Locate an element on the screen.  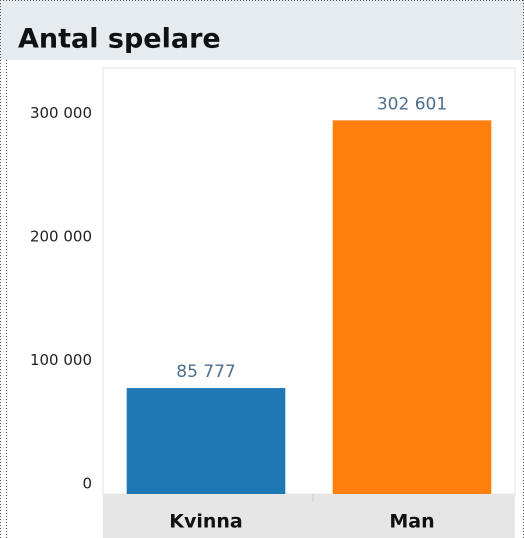
chart-title: Antal spelare is located at coordinates (119, 39).